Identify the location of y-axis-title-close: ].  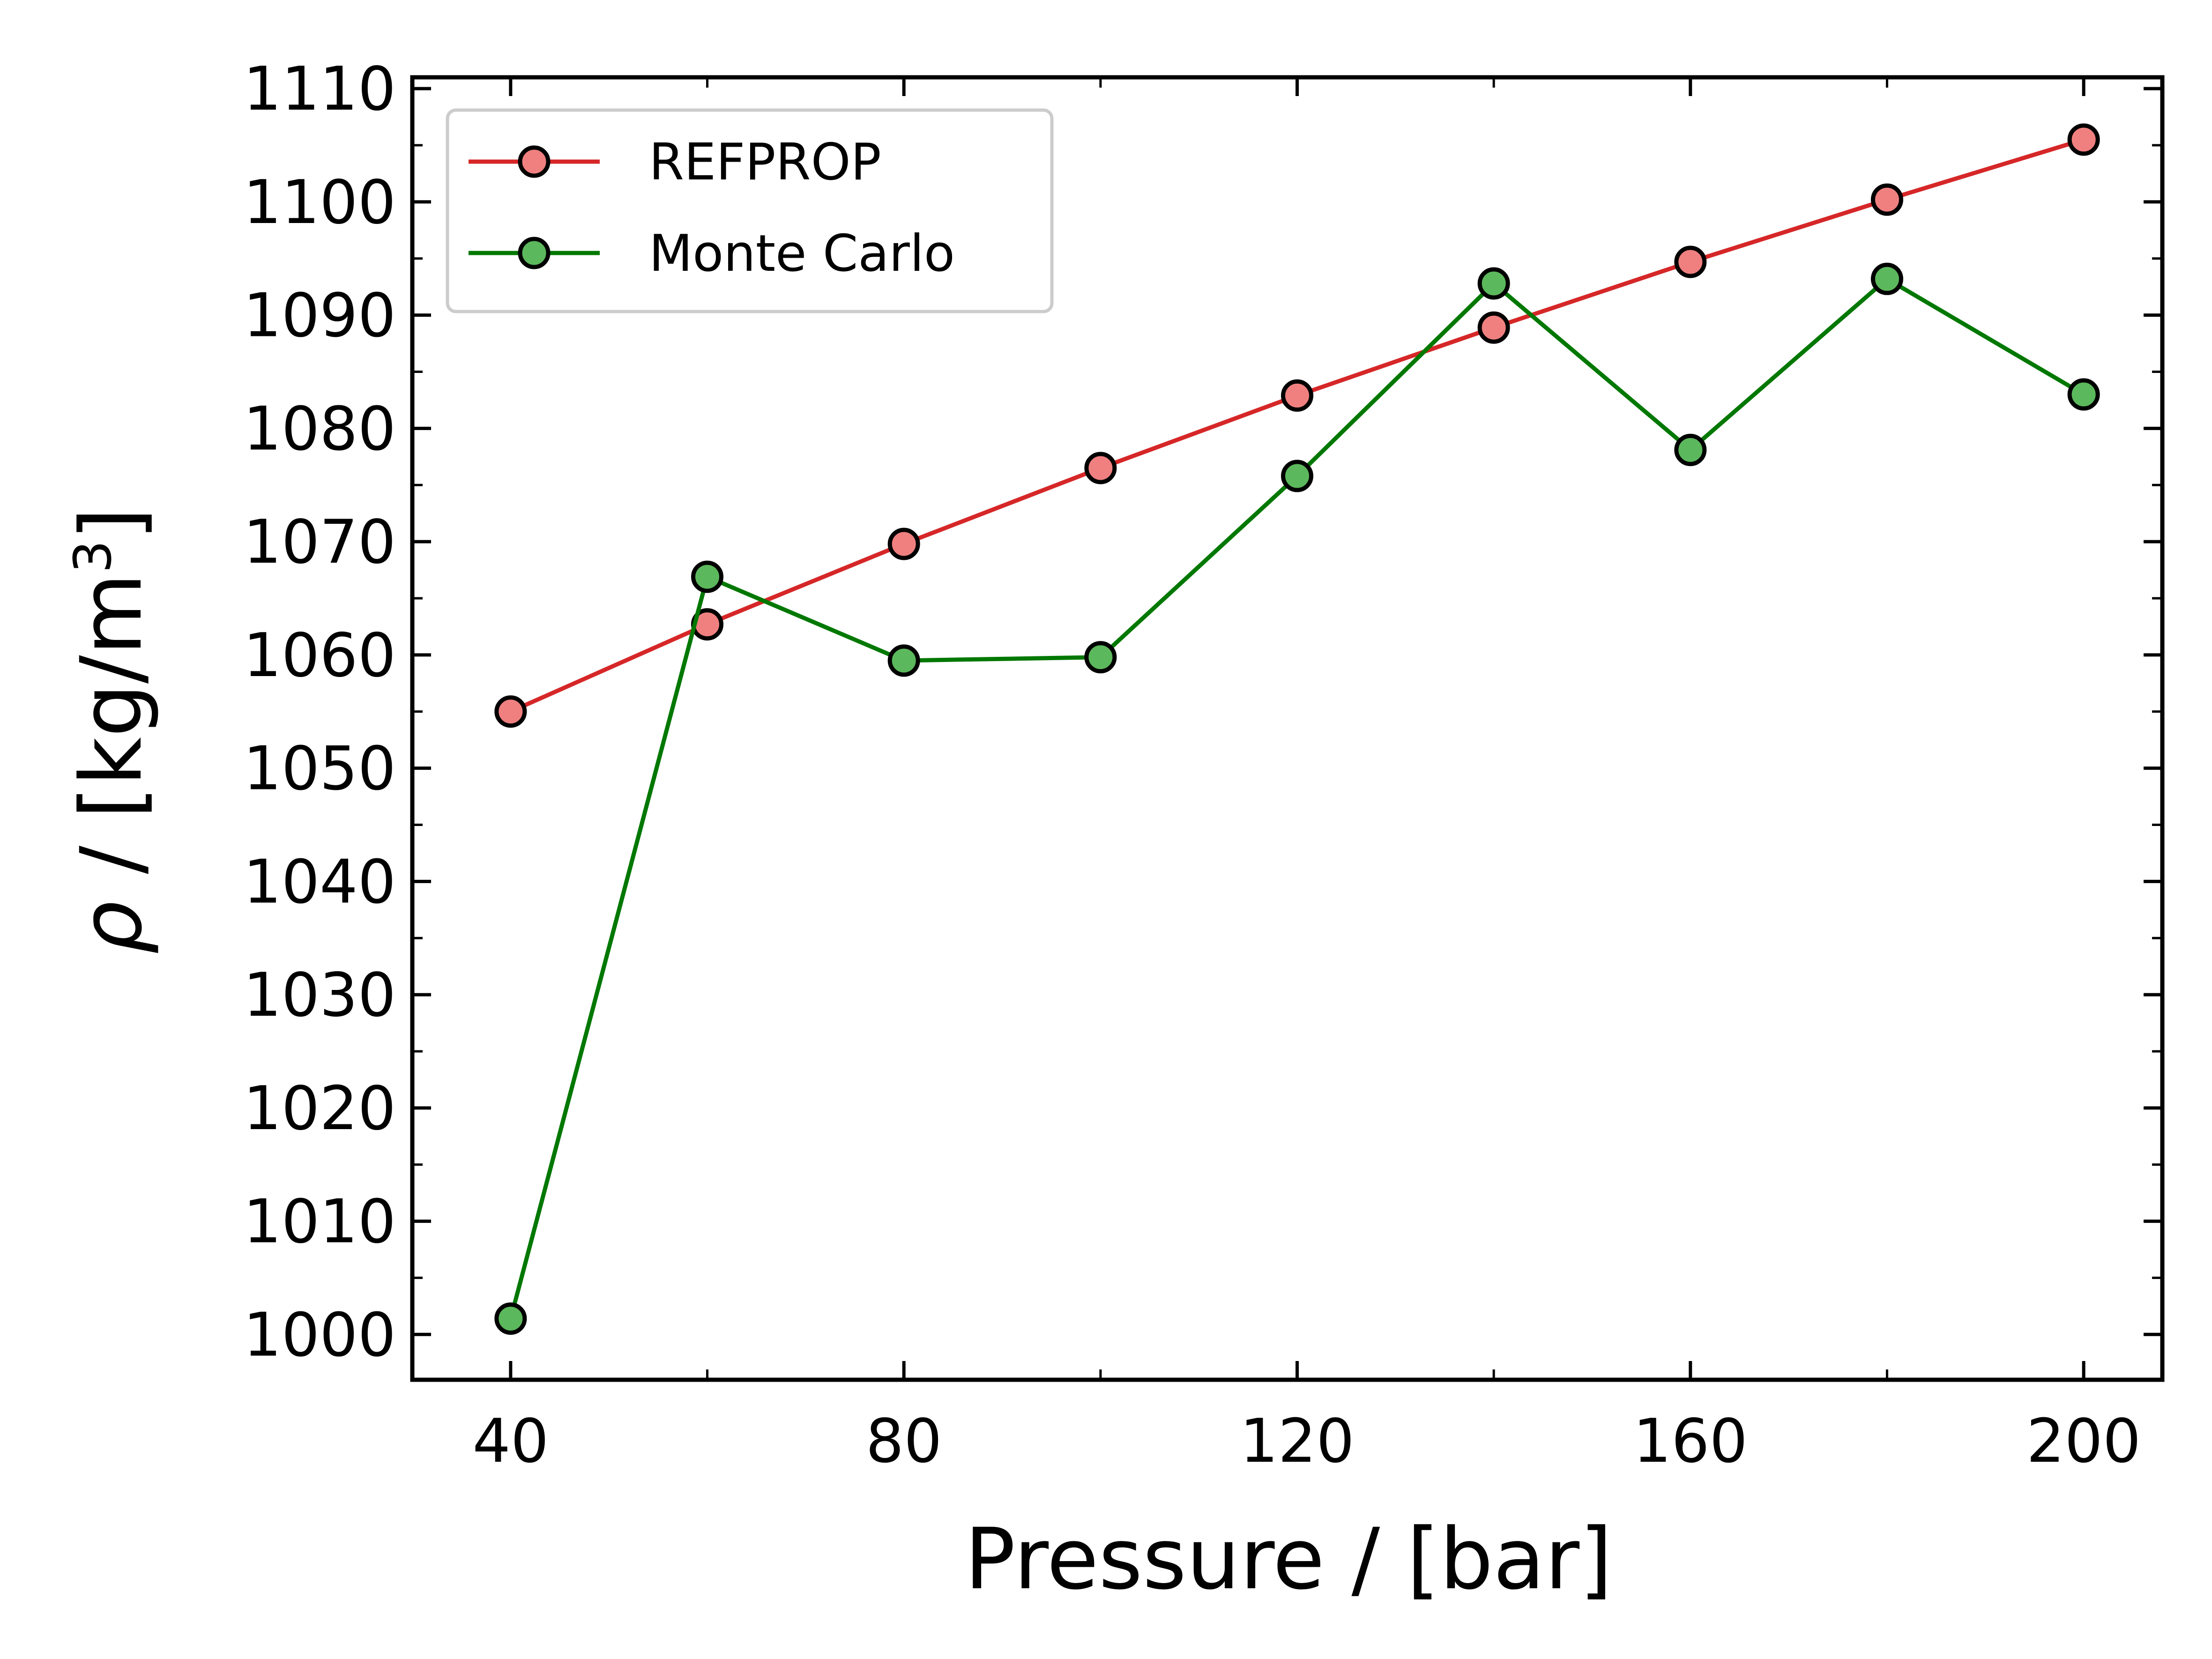
(112, 523).